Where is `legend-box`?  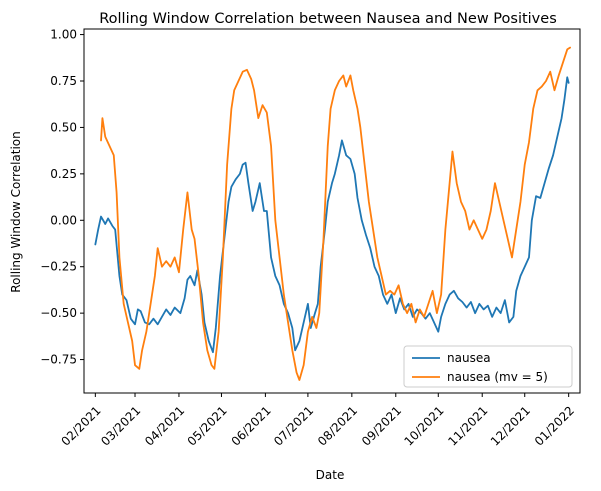 legend-box is located at coordinates (488, 366).